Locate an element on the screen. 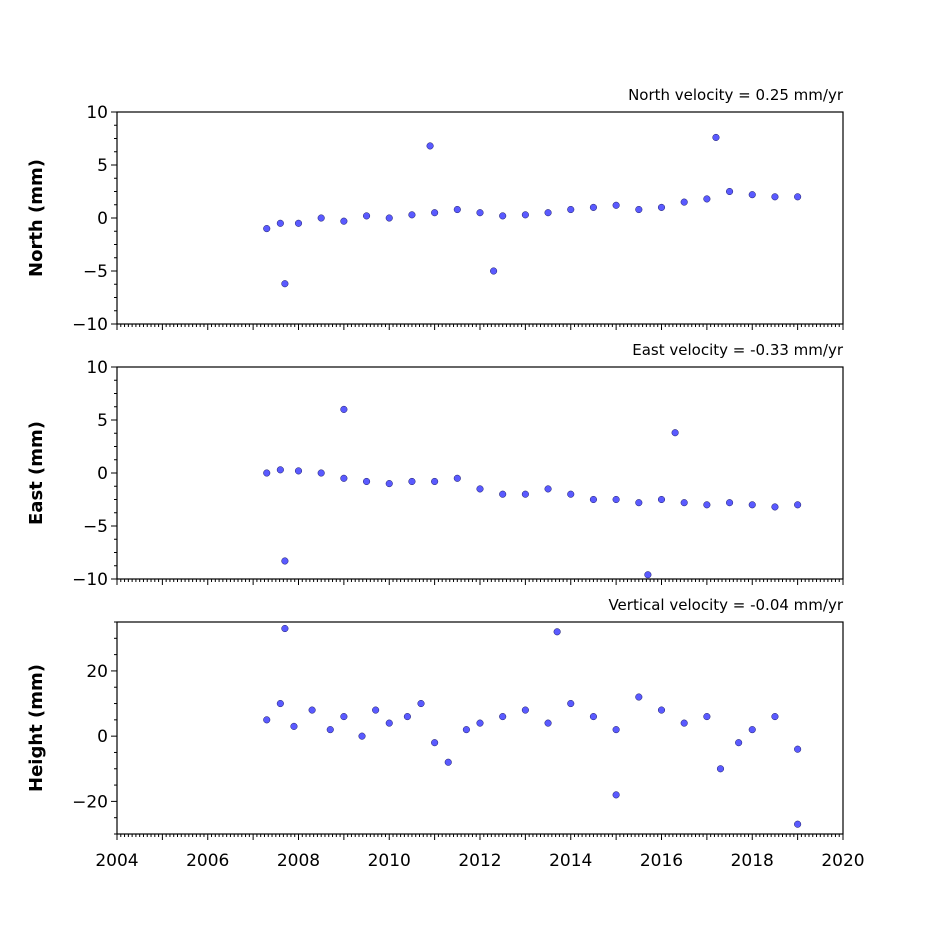 This screenshot has width=937, height=937. x-tick-label: 2016 is located at coordinates (661, 861).